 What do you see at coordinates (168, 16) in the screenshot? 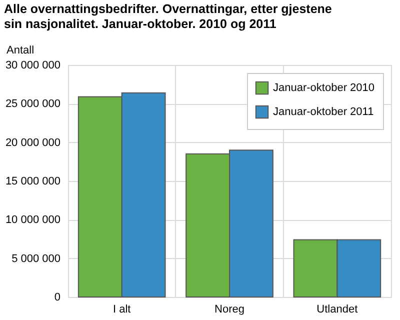
I see `chart-title: Alle overnattingsbedrifter. Overnattingar, etter gjestene sin nasjonalitet. Januar-oktober. 2010 og 2011` at bounding box center [168, 16].